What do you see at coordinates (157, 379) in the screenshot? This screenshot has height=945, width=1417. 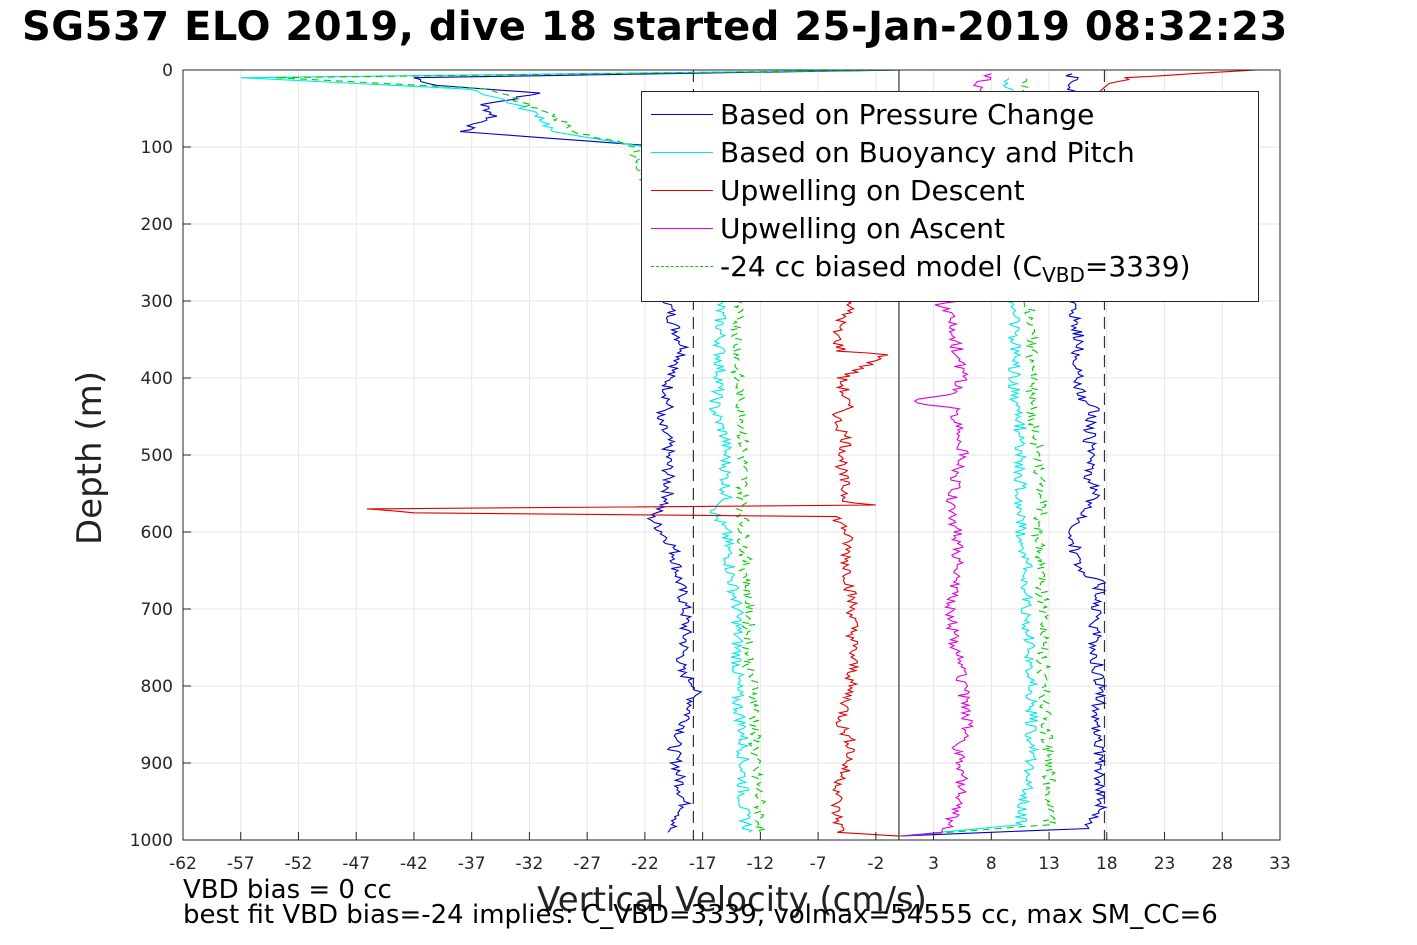 I see `y-tick-label-4: 400` at bounding box center [157, 379].